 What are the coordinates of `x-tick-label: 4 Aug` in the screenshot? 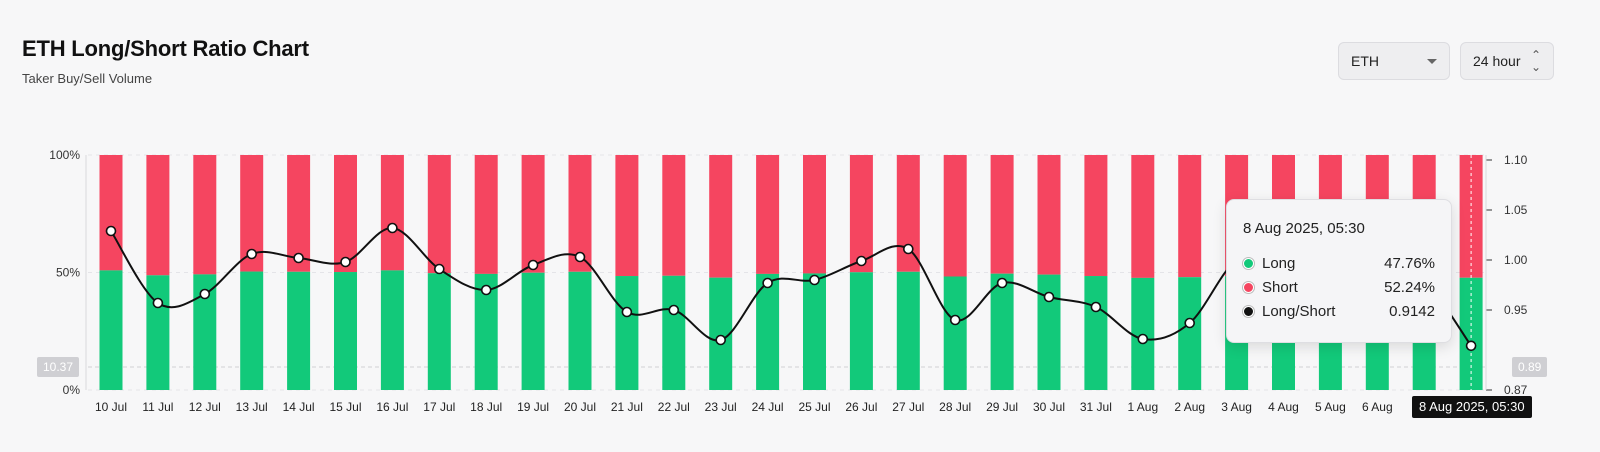 It's located at (1283, 407).